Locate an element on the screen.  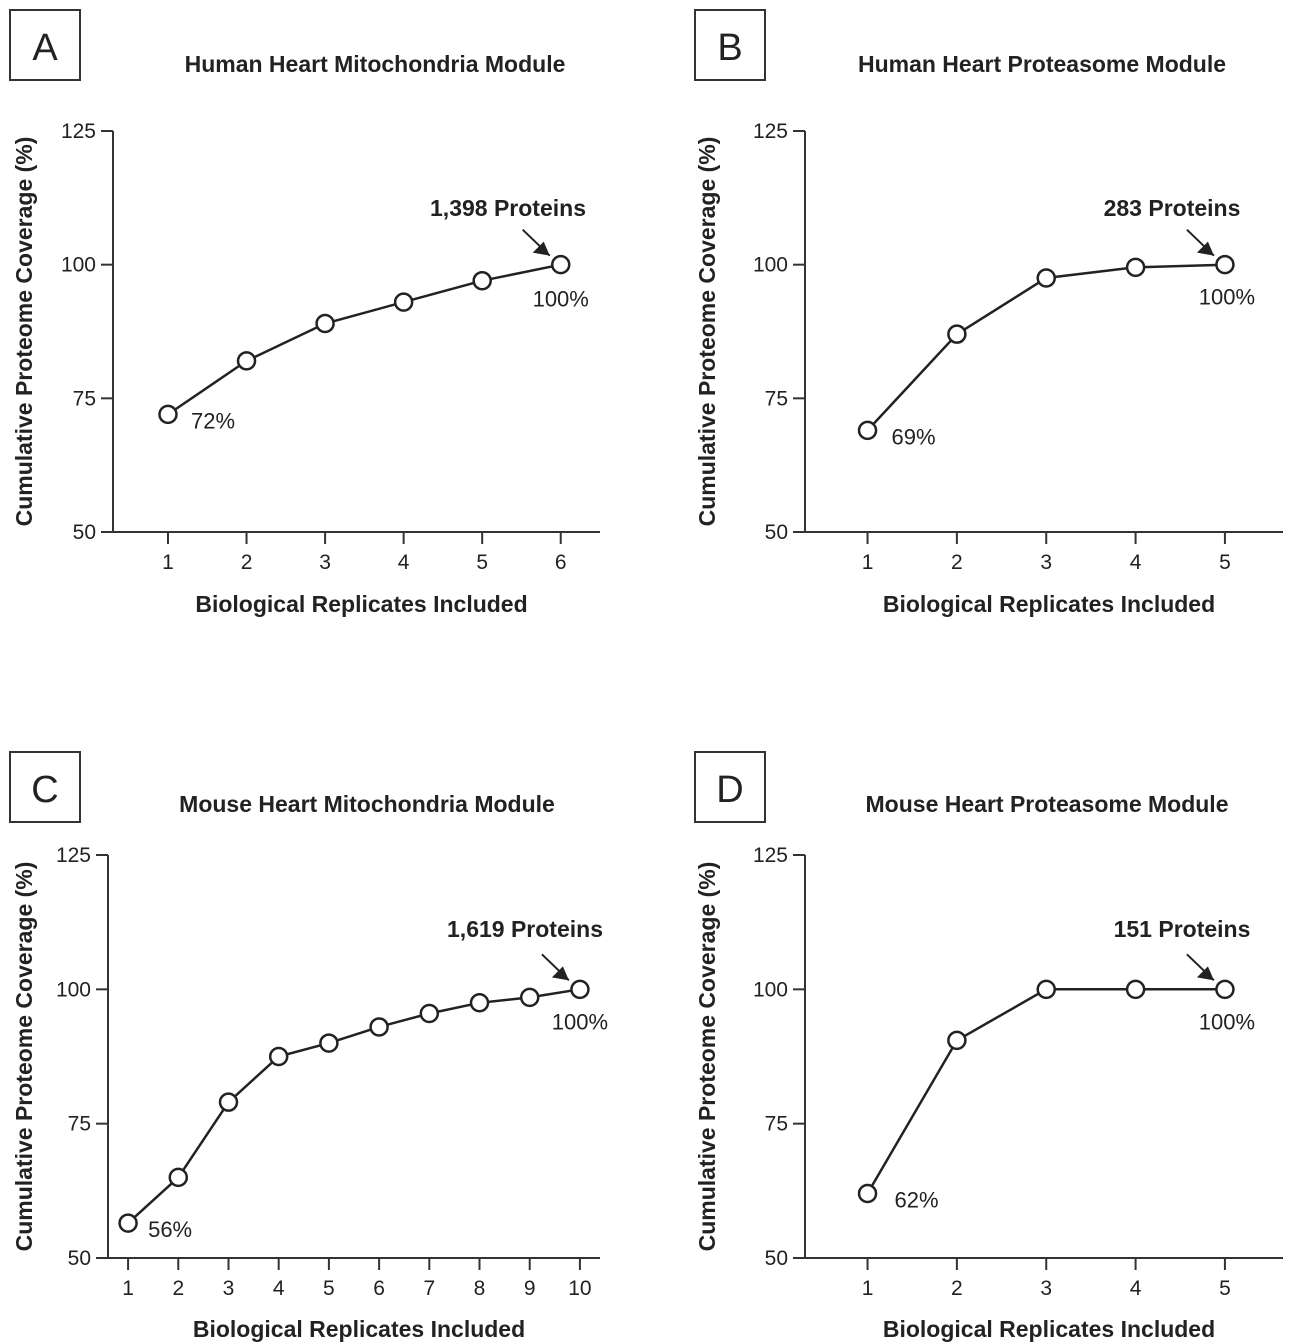
chart-title: Mouse Heart Proteasome Module is located at coordinates (1047, 804).